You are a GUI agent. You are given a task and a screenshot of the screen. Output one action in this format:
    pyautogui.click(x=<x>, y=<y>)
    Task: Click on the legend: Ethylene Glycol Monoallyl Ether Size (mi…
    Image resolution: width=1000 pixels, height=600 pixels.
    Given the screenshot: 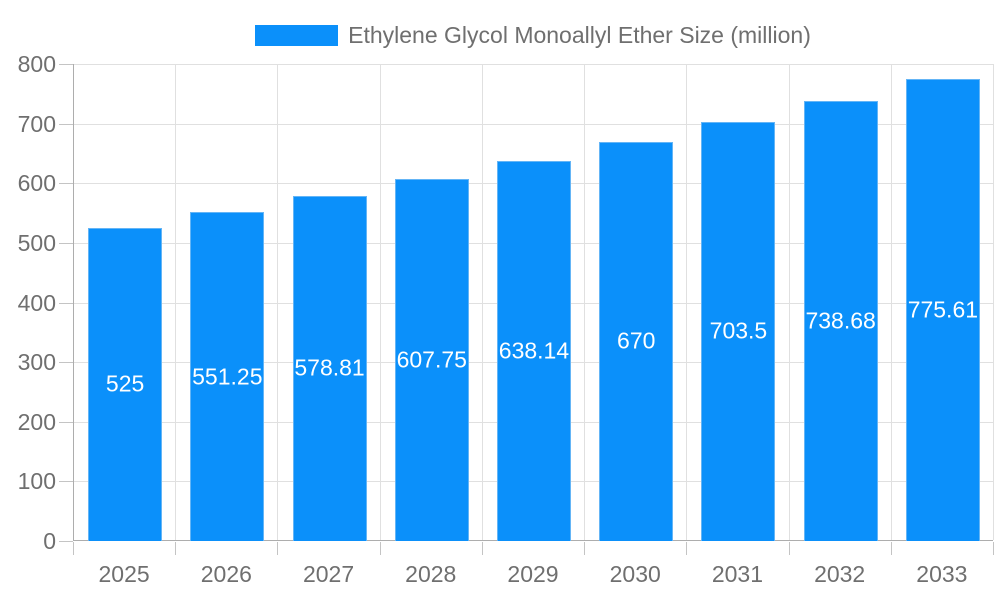 What is the action you would take?
    pyautogui.click(x=533, y=35)
    